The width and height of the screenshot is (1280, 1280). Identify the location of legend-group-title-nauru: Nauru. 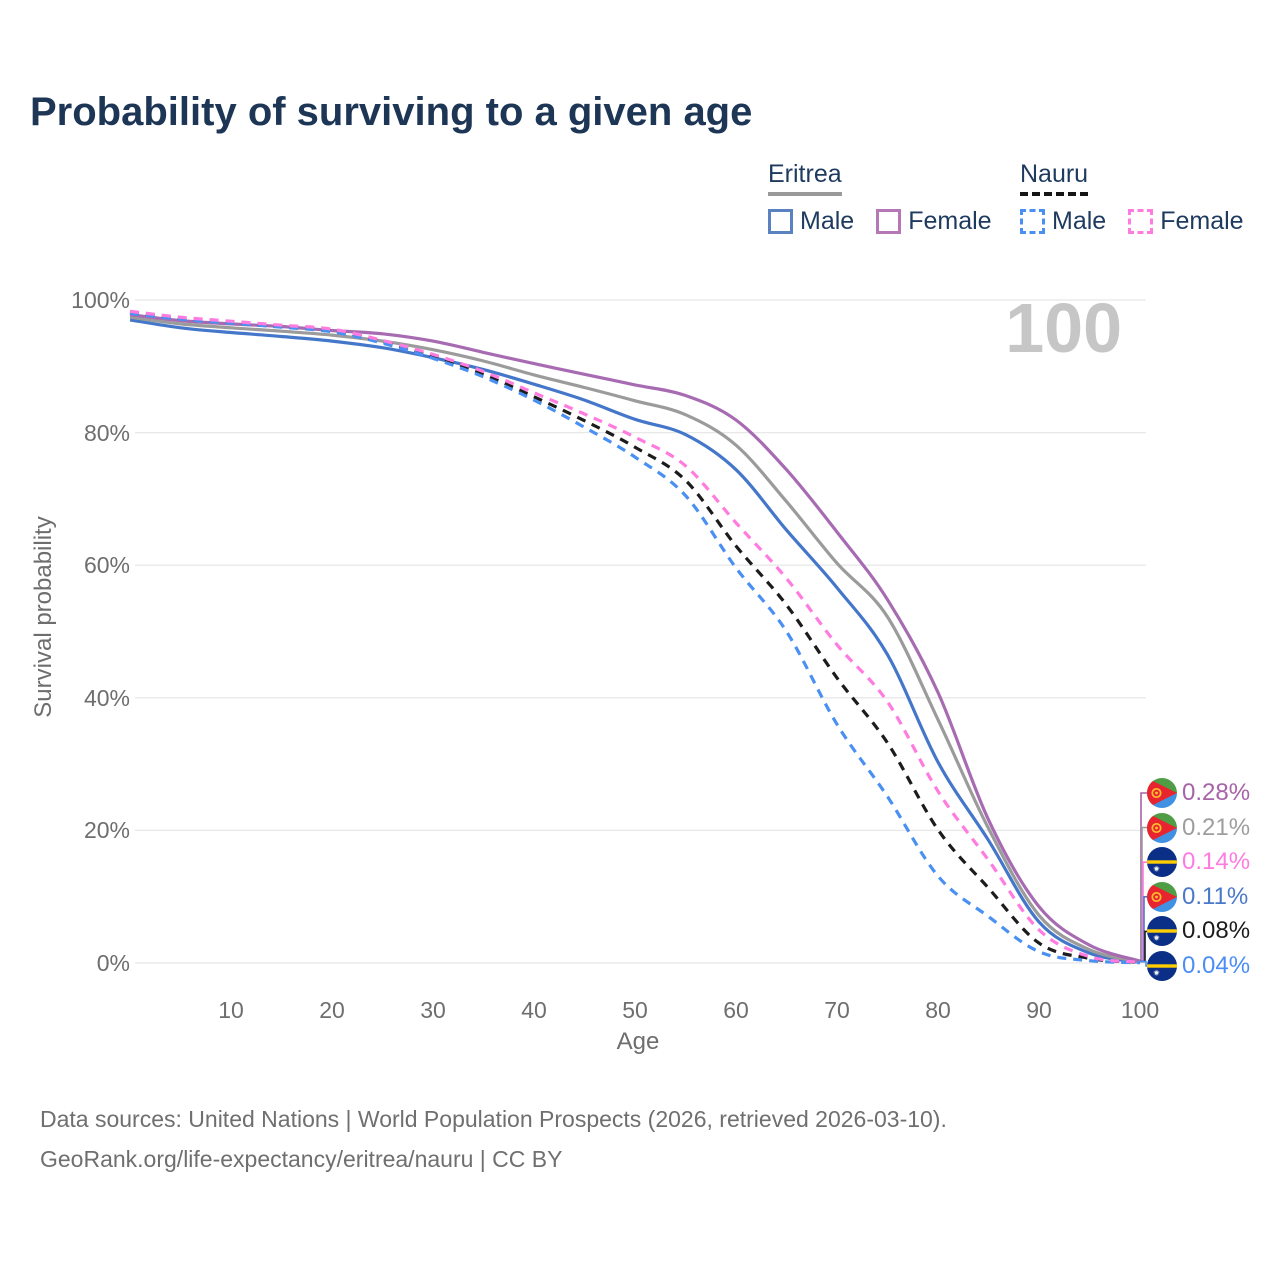
(1054, 178).